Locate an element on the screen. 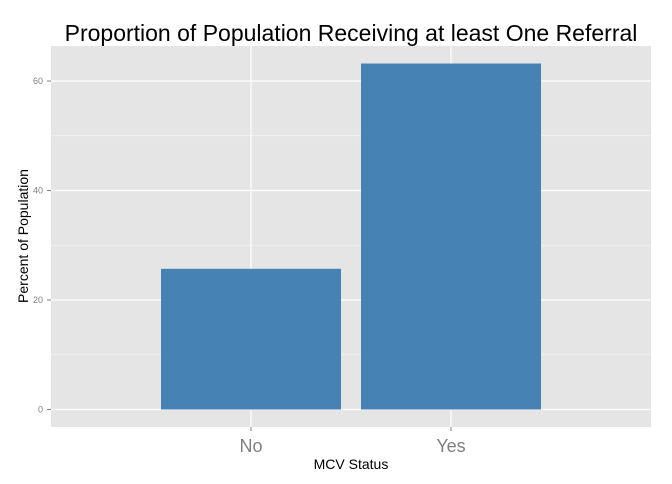  x-tick-label: No is located at coordinates (250, 446).